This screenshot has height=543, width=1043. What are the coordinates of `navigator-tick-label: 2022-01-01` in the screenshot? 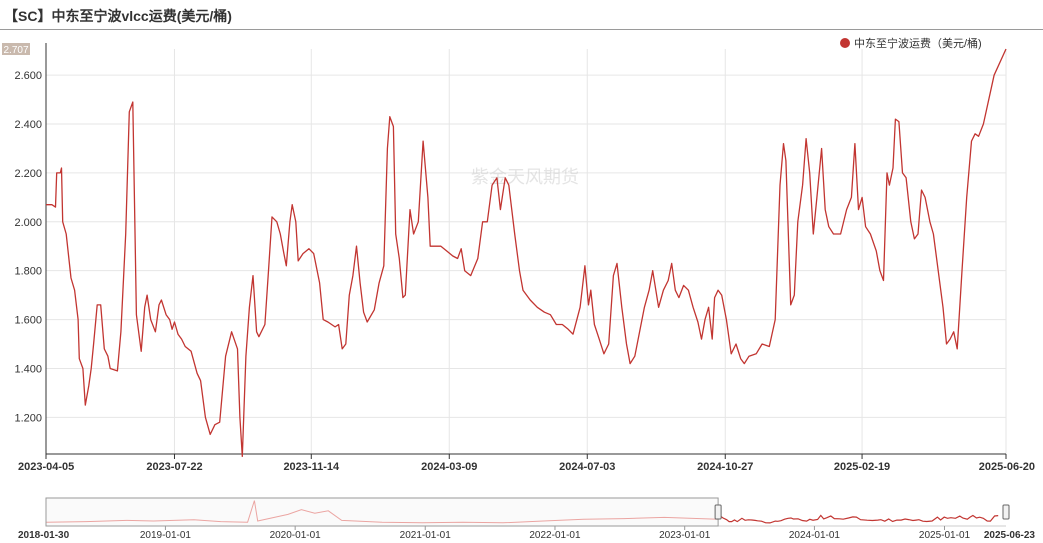 It's located at (555, 535).